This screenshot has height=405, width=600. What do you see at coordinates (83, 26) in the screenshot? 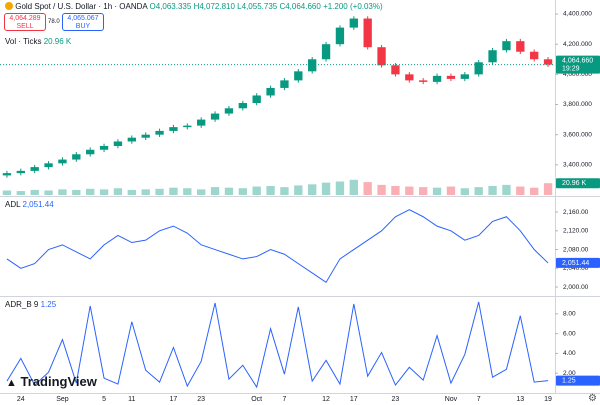
I see `buy-label: BUY` at bounding box center [83, 26].